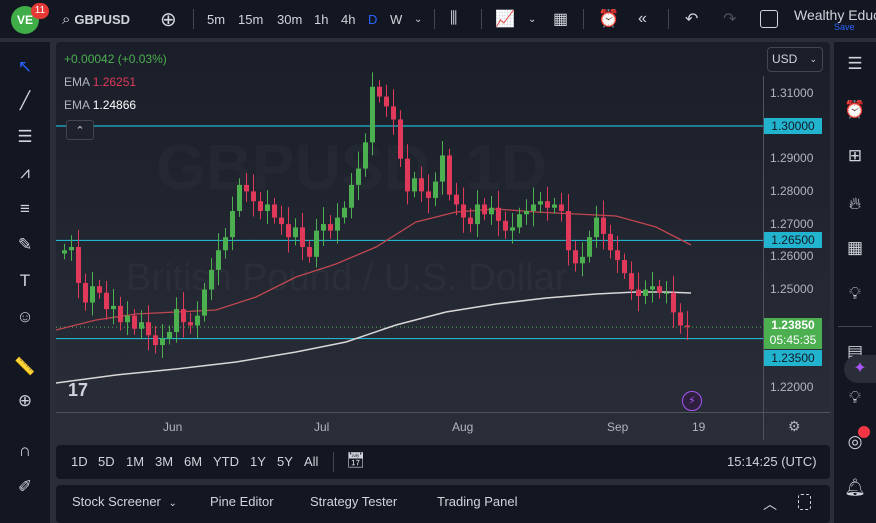 The width and height of the screenshot is (876, 523). Describe the element at coordinates (835, 15) in the screenshot. I see `account-name: Wealthy Educ` at that location.